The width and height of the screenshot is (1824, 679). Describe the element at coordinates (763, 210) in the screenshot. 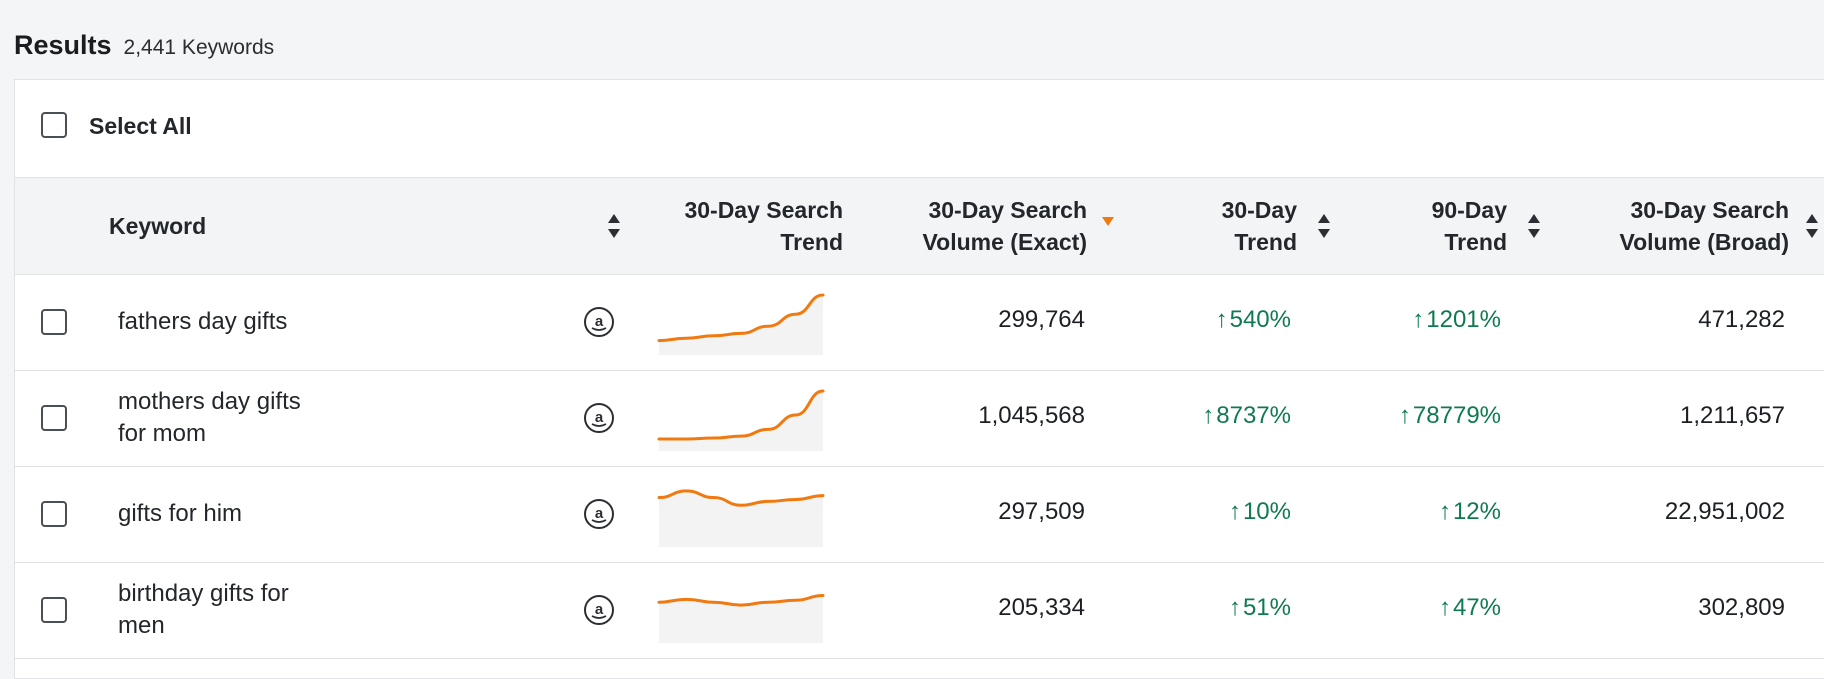

I see `column-search-trend-line1: 30-Day Search` at that location.